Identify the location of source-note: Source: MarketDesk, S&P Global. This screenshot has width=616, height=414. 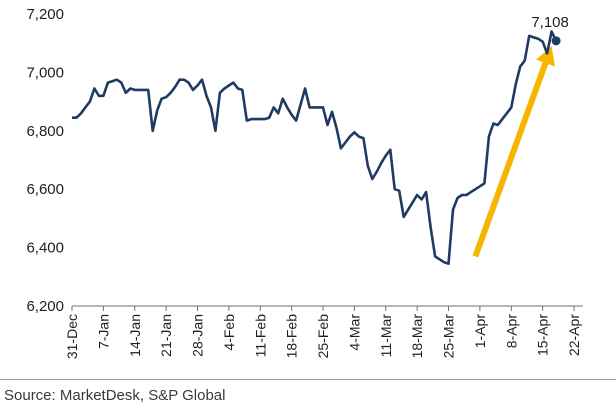
(115, 395).